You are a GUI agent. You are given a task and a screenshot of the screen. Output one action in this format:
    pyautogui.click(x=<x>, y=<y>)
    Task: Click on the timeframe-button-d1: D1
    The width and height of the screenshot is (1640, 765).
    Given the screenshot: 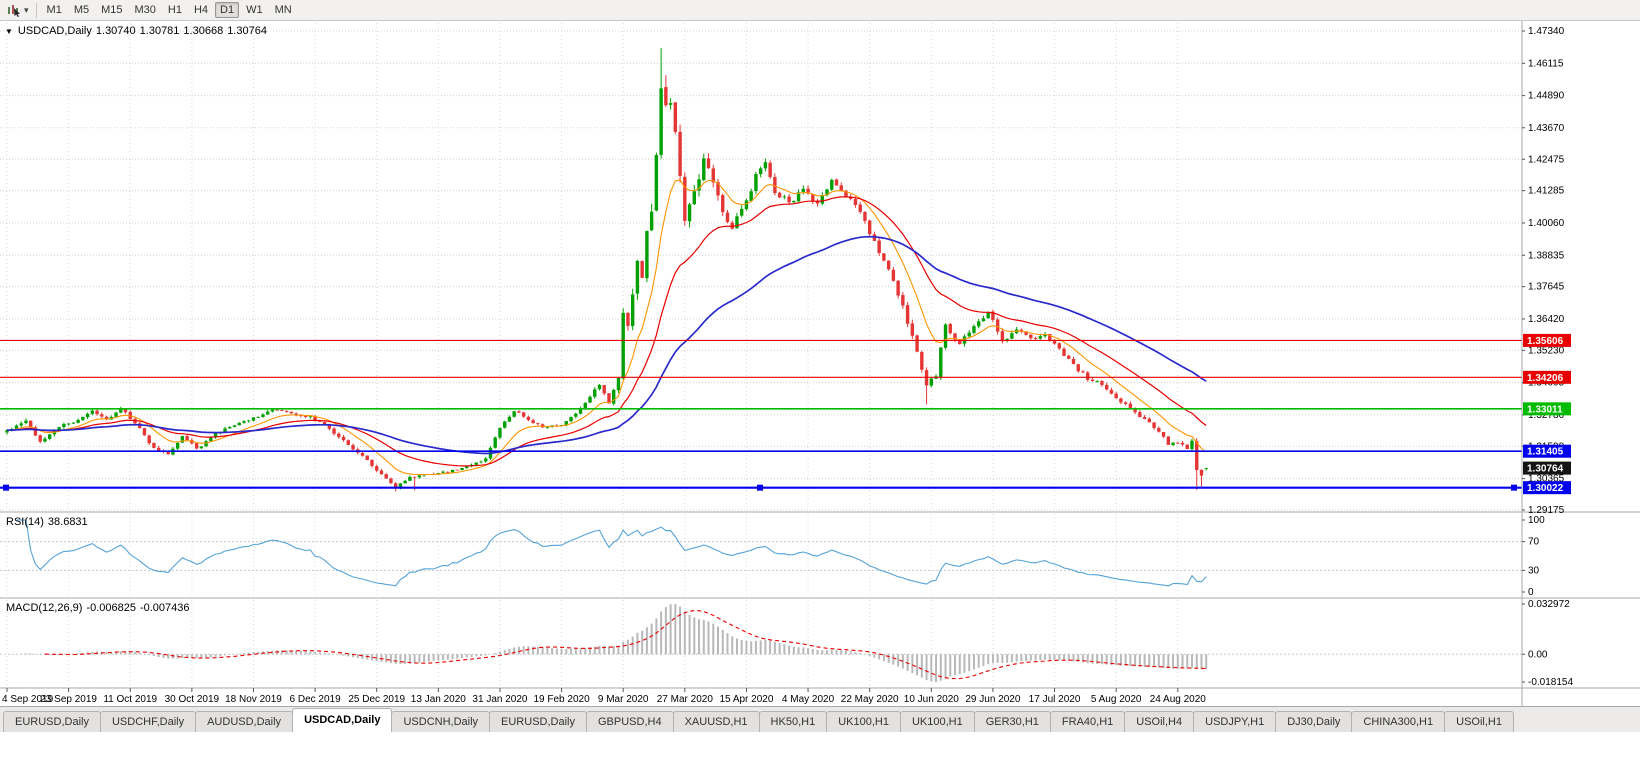 What is the action you would take?
    pyautogui.click(x=227, y=10)
    